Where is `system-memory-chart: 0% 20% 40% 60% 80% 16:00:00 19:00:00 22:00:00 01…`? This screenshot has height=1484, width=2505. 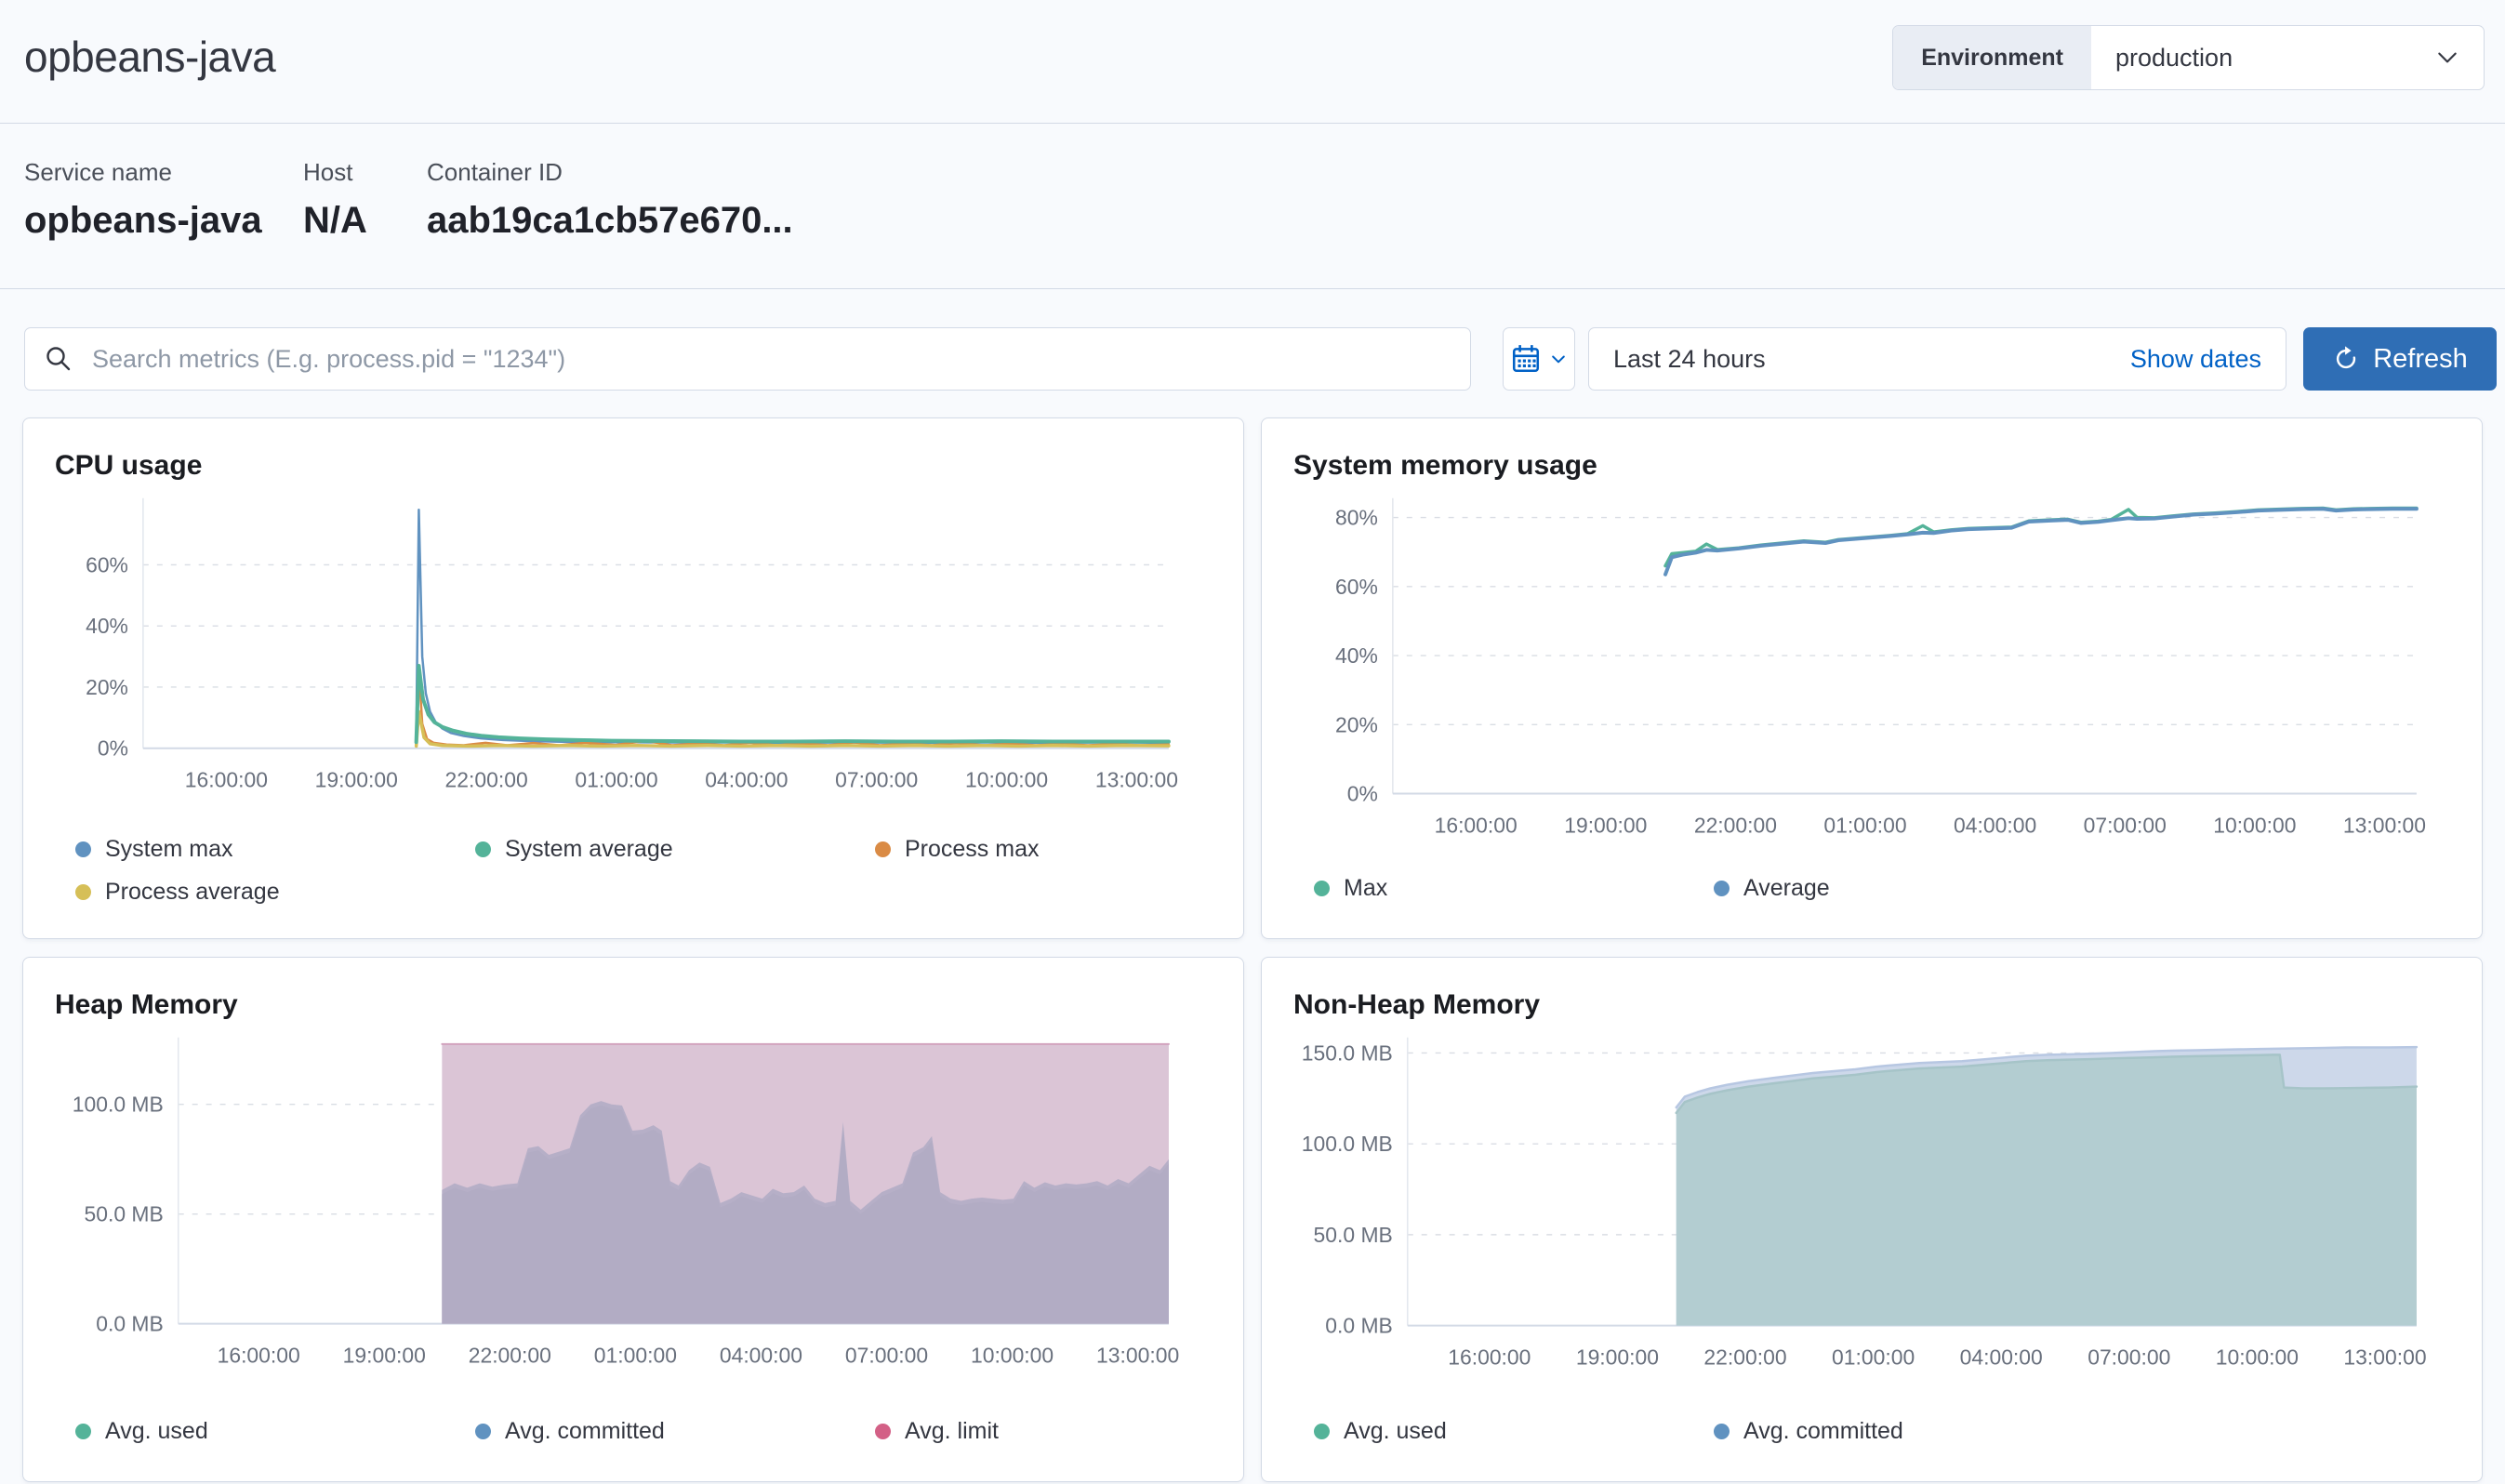 system-memory-chart: 0% 20% 40% 60% 80% 16:00:00 19:00:00 22:00:00 01… is located at coordinates (1880, 667).